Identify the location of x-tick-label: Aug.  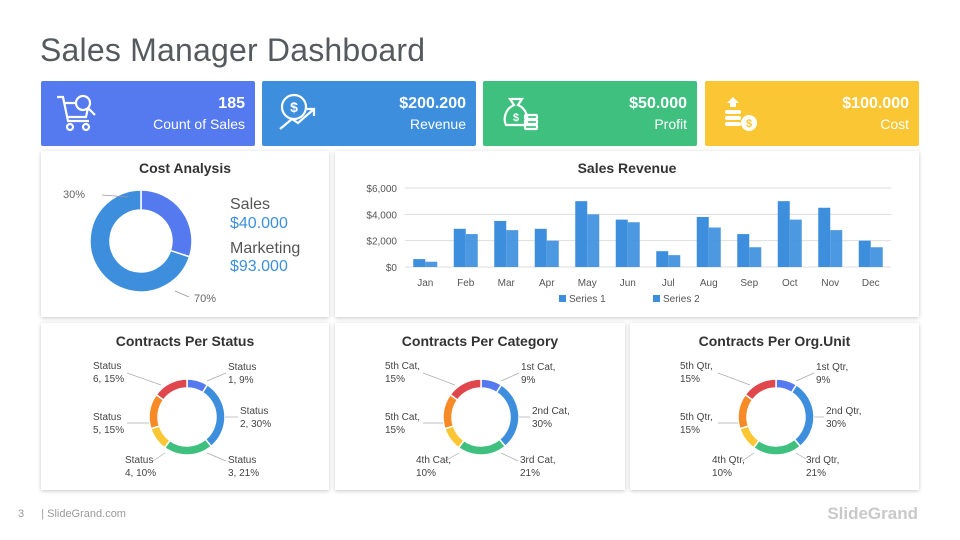
(709, 283).